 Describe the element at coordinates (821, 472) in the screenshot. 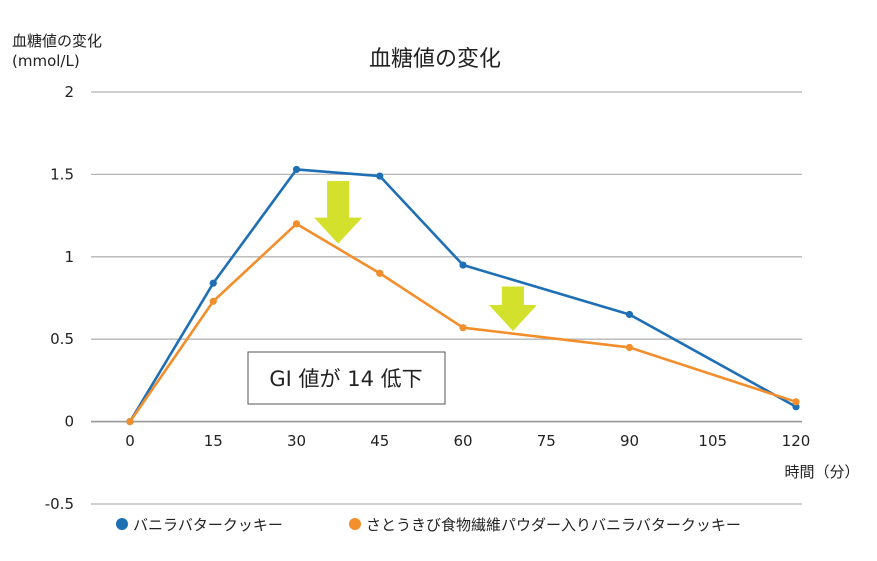

I see `x-axis-label: 時間（分）` at that location.